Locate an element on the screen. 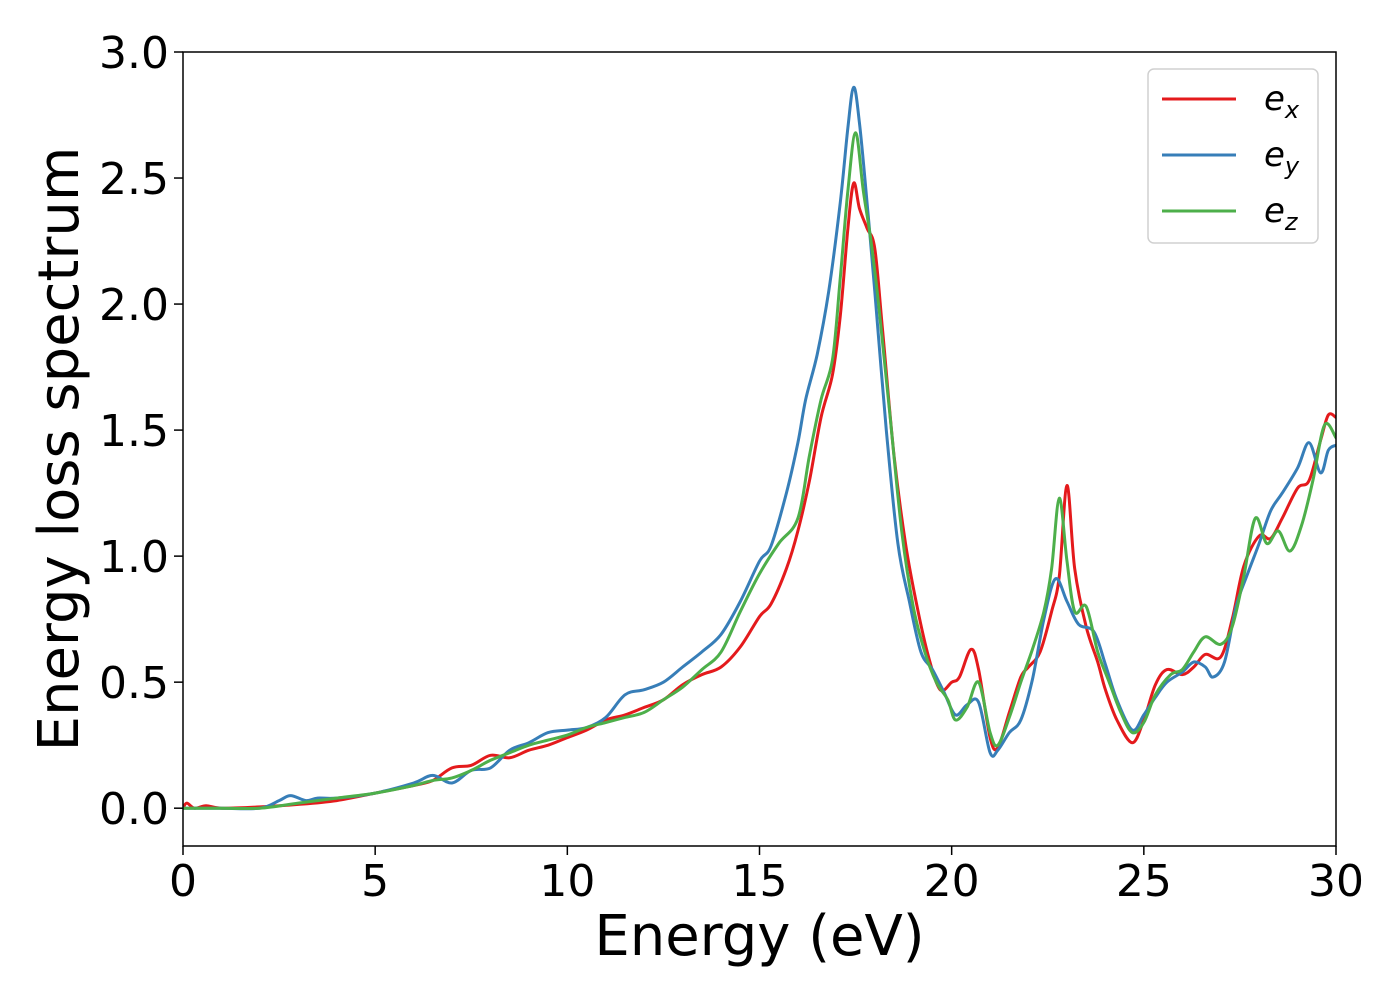 The height and width of the screenshot is (1004, 1400). legend-label-x: ex is located at coordinates (1282, 101).